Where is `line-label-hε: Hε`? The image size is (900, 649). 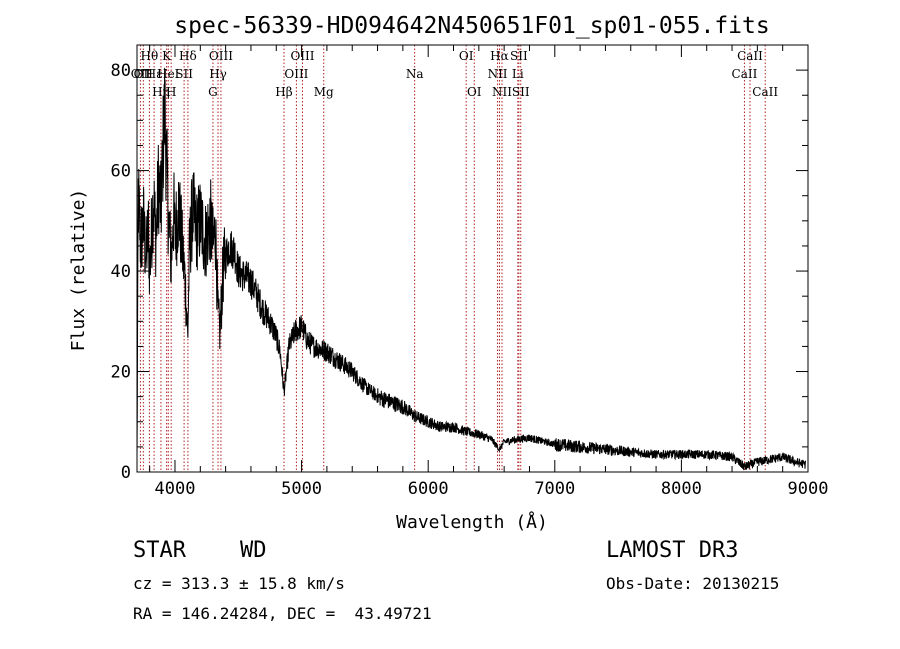
line-label-hε: Hε is located at coordinates (154, 74).